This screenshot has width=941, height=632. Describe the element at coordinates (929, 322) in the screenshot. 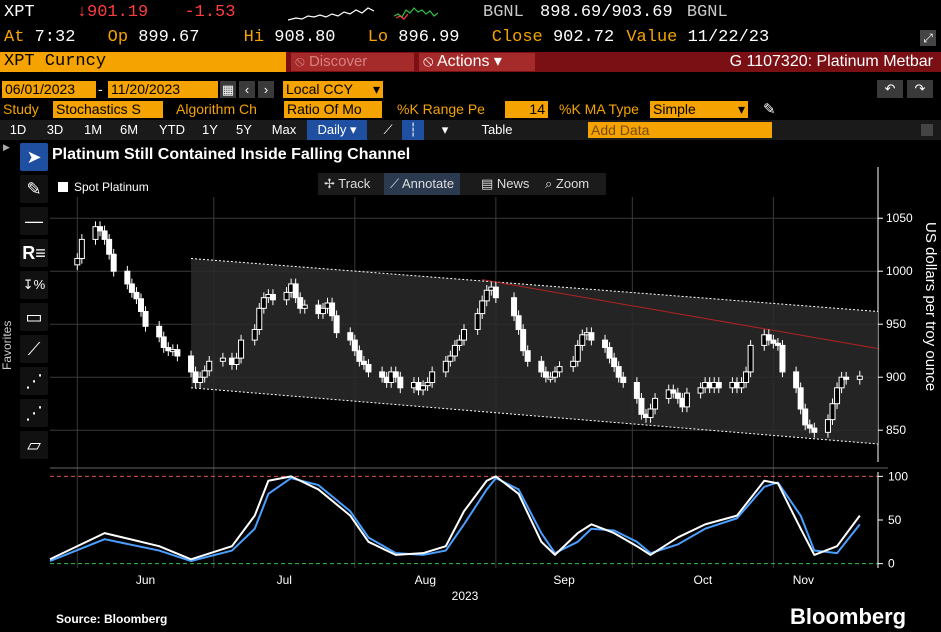

I see `y-axis-label-box: US dollars per troy ounce` at that location.